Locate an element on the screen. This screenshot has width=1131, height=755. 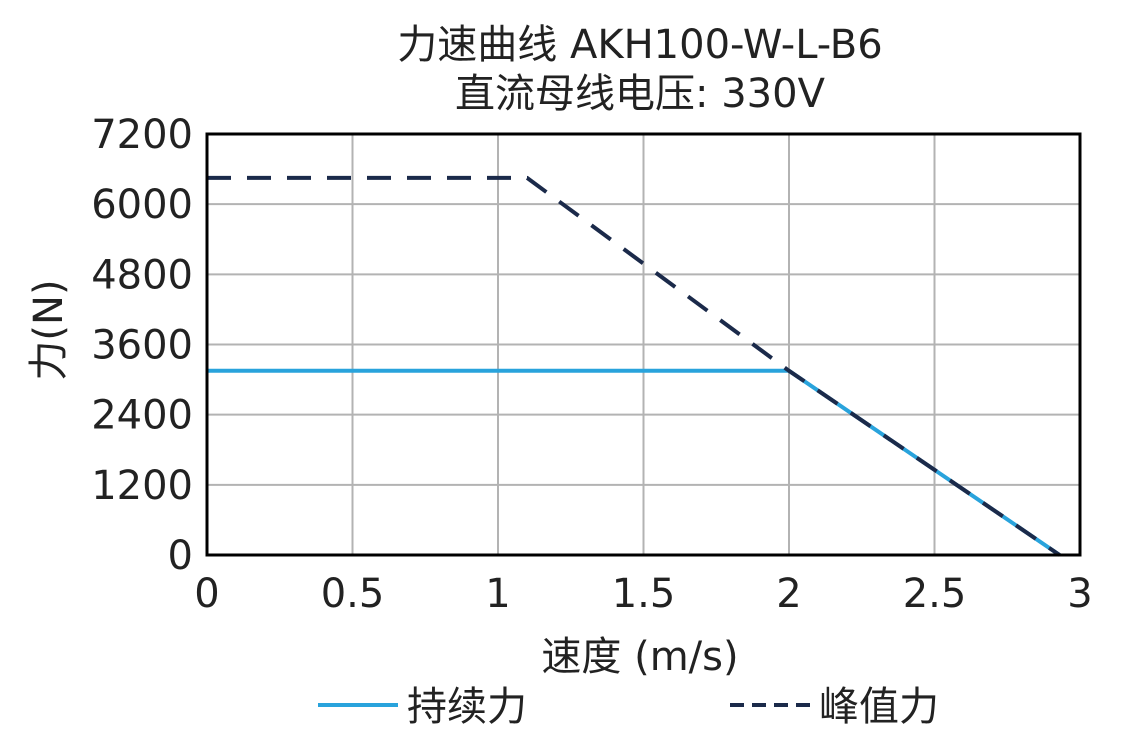
y-tick-label: 2400 is located at coordinates (142, 416).